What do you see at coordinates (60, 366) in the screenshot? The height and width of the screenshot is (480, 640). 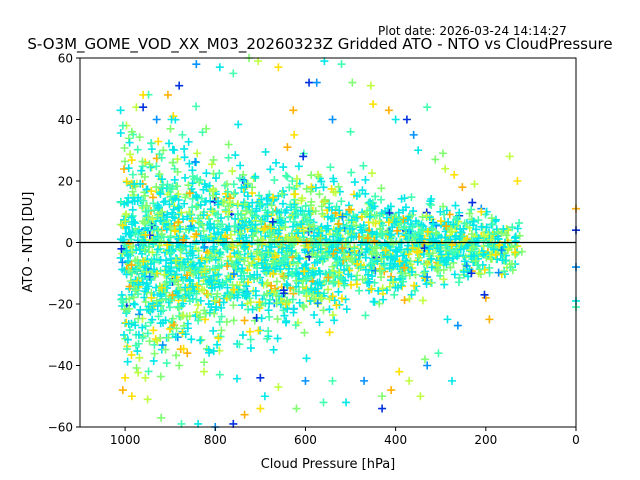 I see `y-tick-label: −40` at bounding box center [60, 366].